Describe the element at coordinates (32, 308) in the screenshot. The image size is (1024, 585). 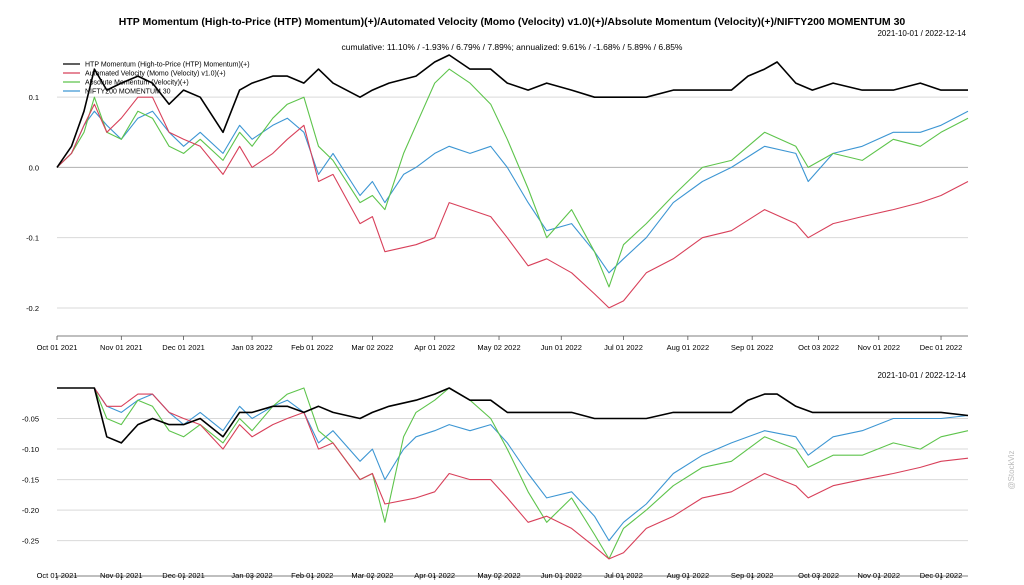
I see `y-tick-label: -0.2` at that location.